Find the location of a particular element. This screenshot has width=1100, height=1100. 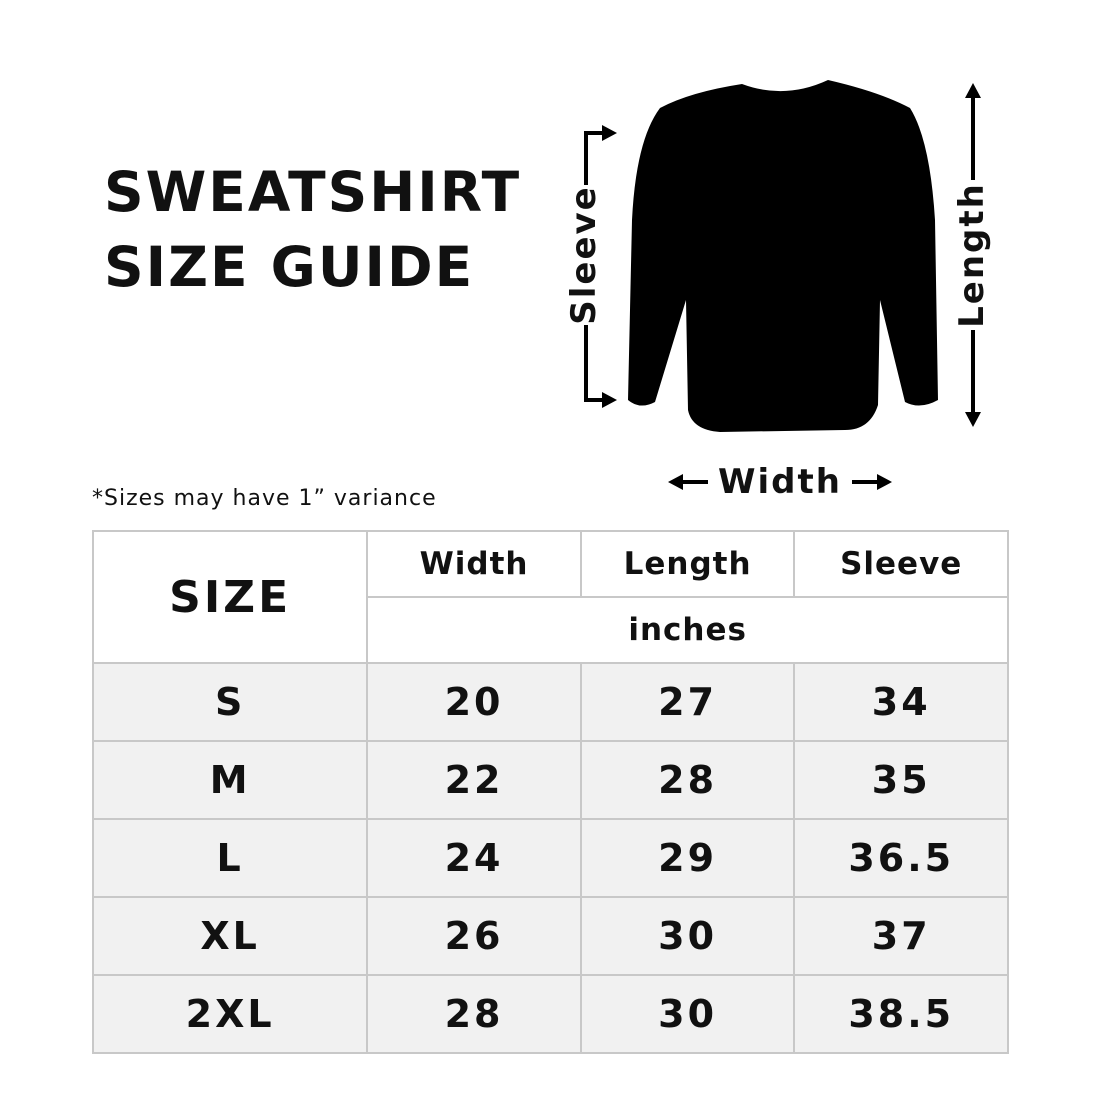

cell-length: 29 is located at coordinates (687, 858).